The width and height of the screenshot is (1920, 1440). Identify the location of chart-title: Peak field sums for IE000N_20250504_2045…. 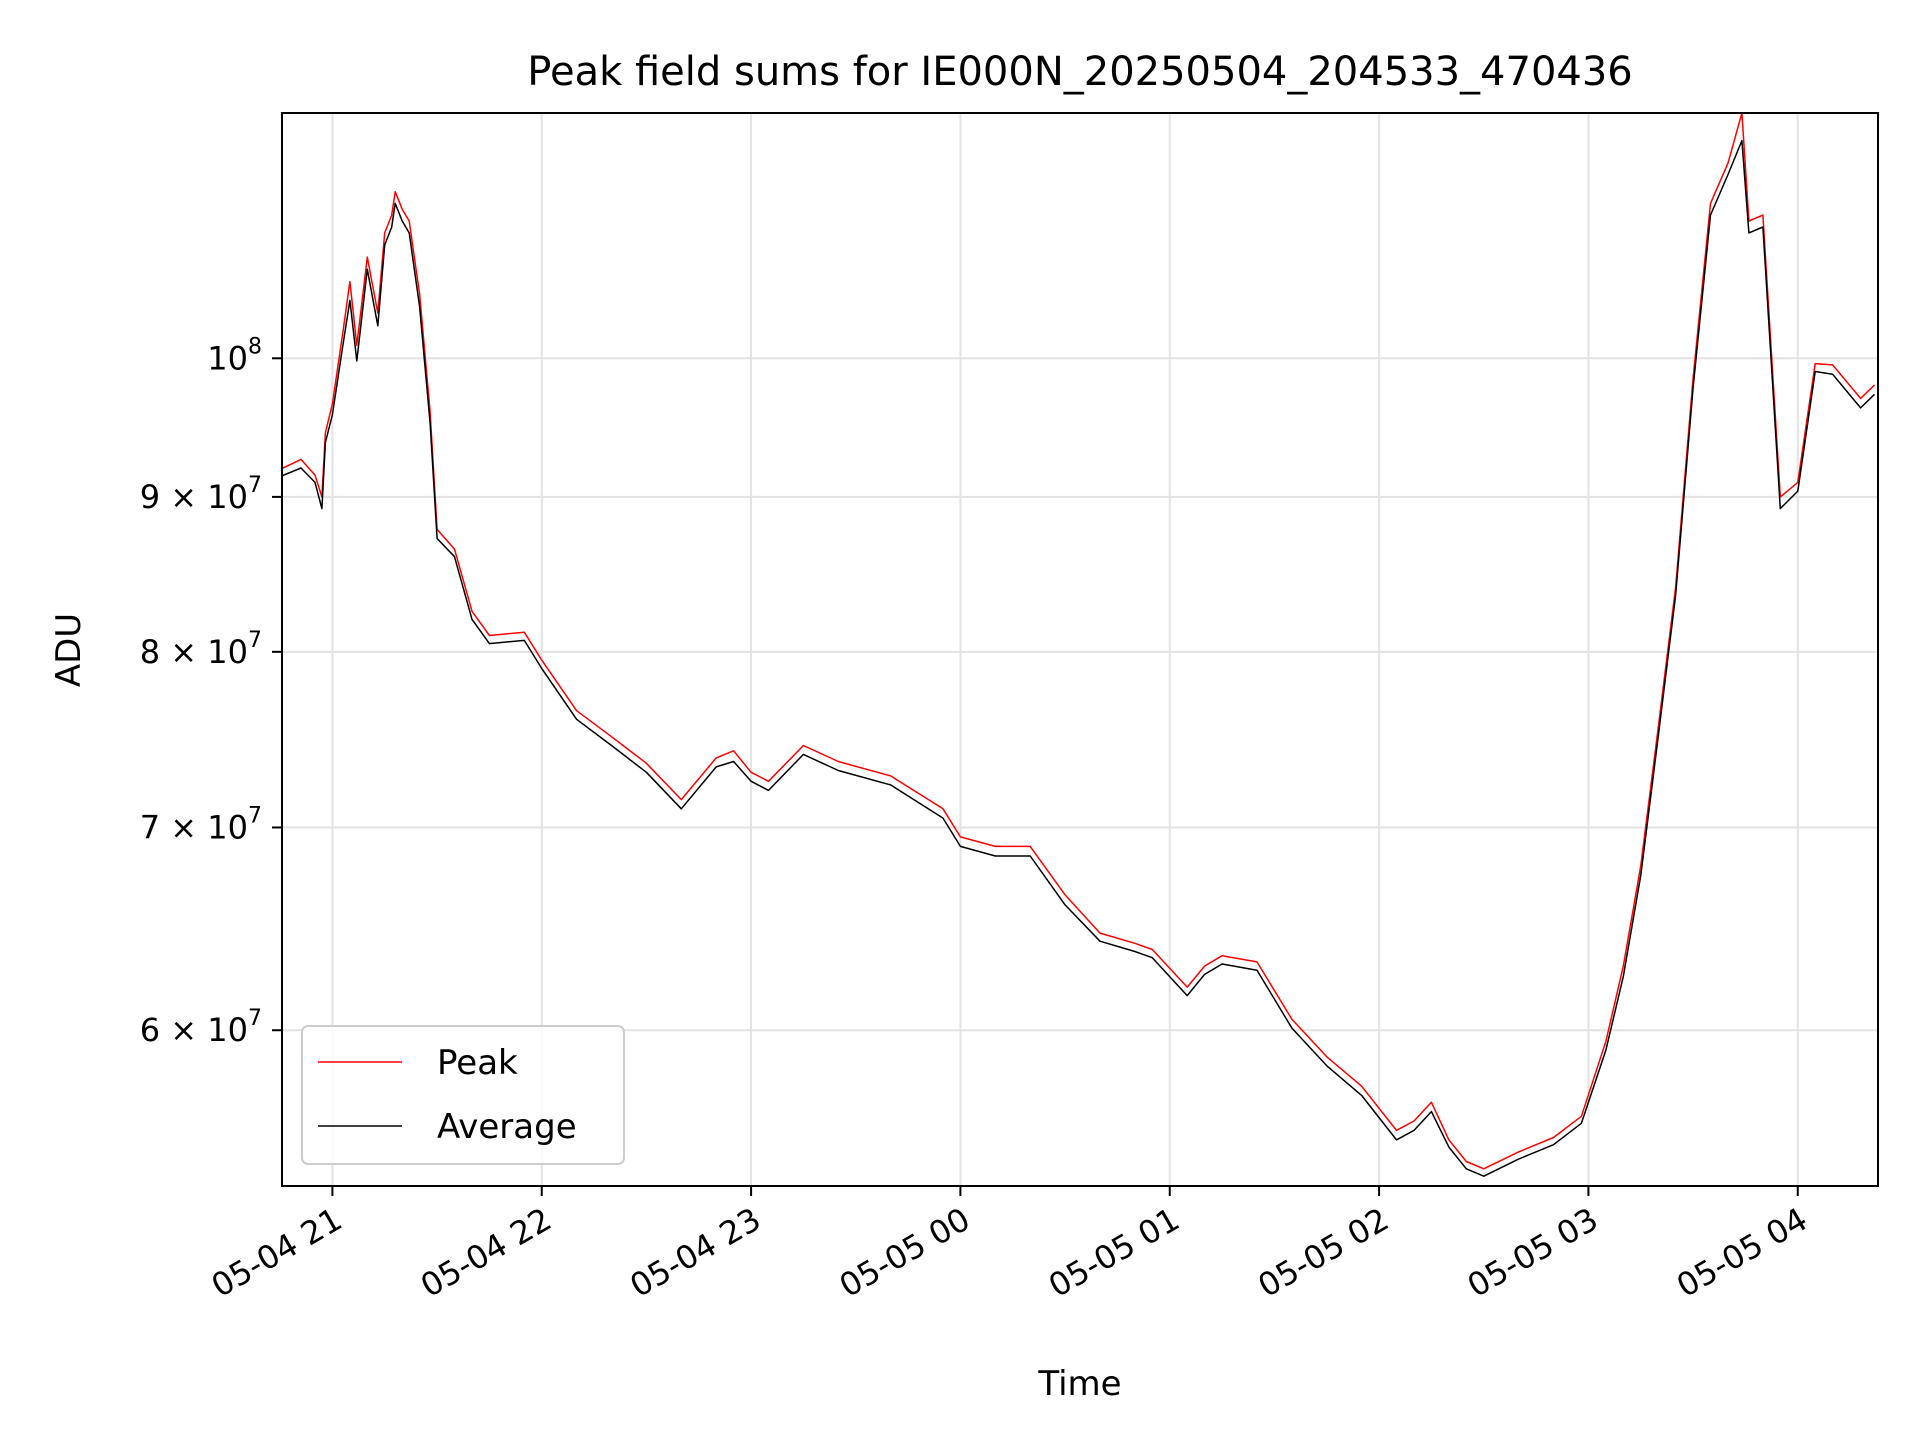
(1079, 72).